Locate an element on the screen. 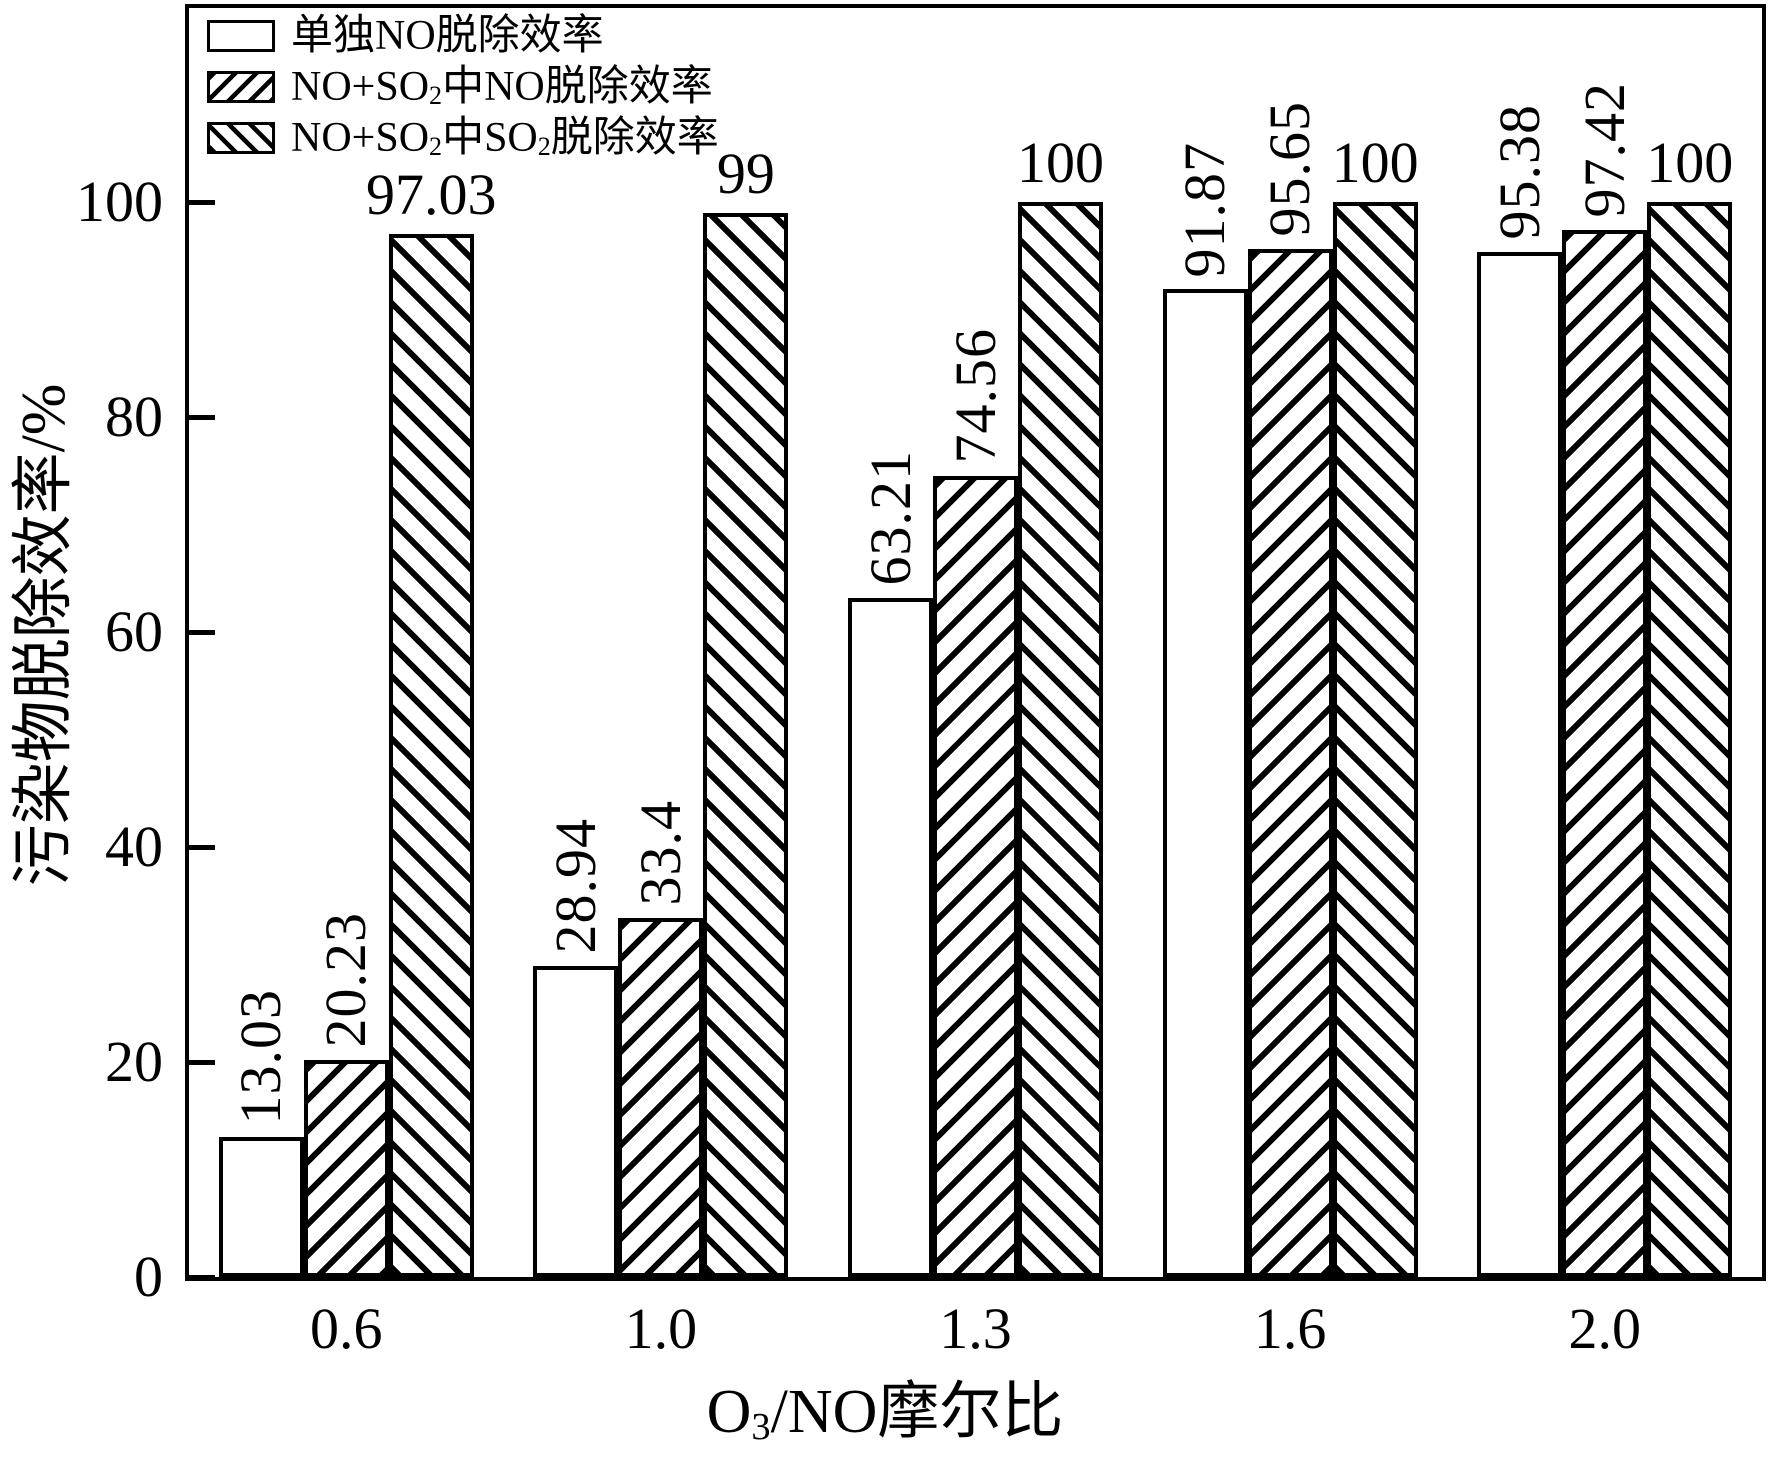  bar-value-label: 20.23 is located at coordinates (346, 980).